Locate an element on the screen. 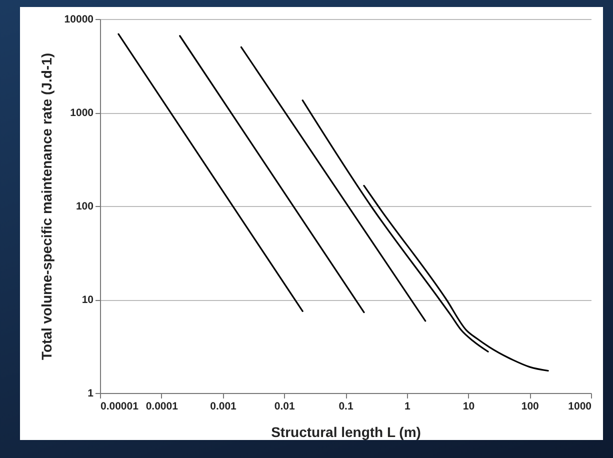 The width and height of the screenshot is (613, 458). x-axis-title: Structural length L (m) is located at coordinates (346, 432).